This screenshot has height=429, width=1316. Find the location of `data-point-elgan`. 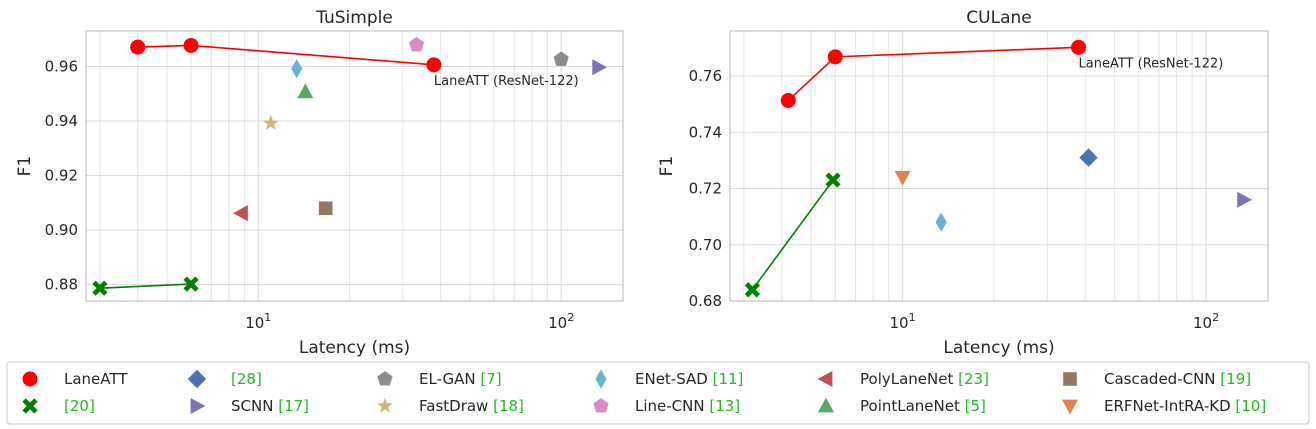

data-point-elgan is located at coordinates (561, 58).